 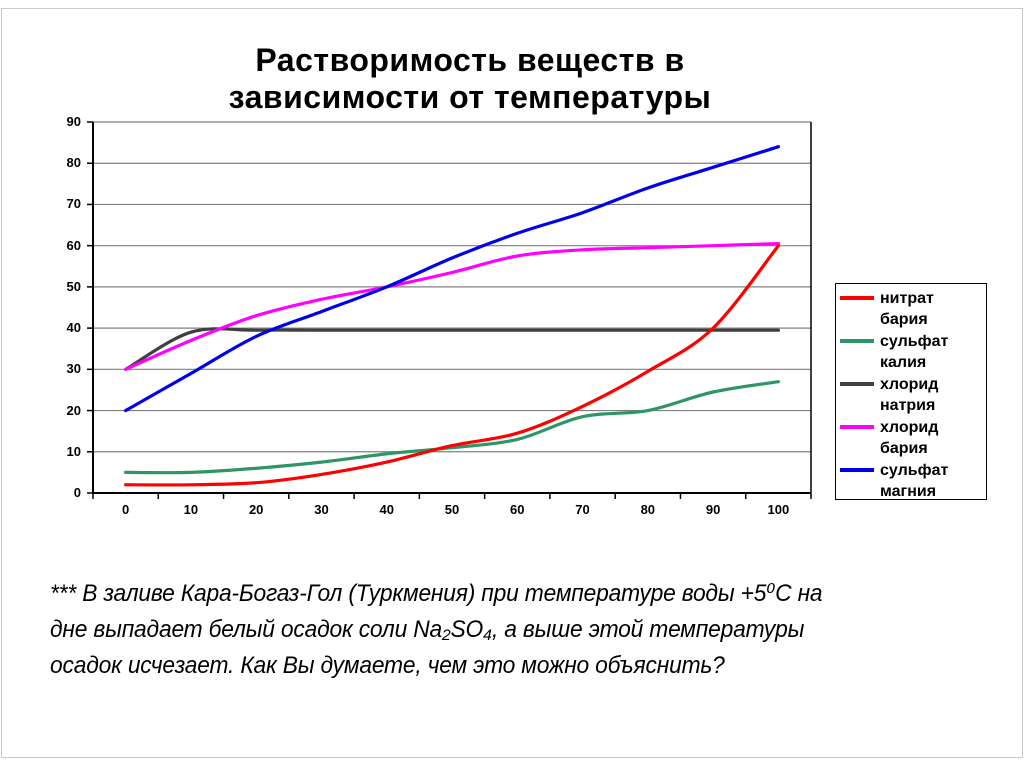 I want to click on legend-label: нитрат бария, so click(x=907, y=309).